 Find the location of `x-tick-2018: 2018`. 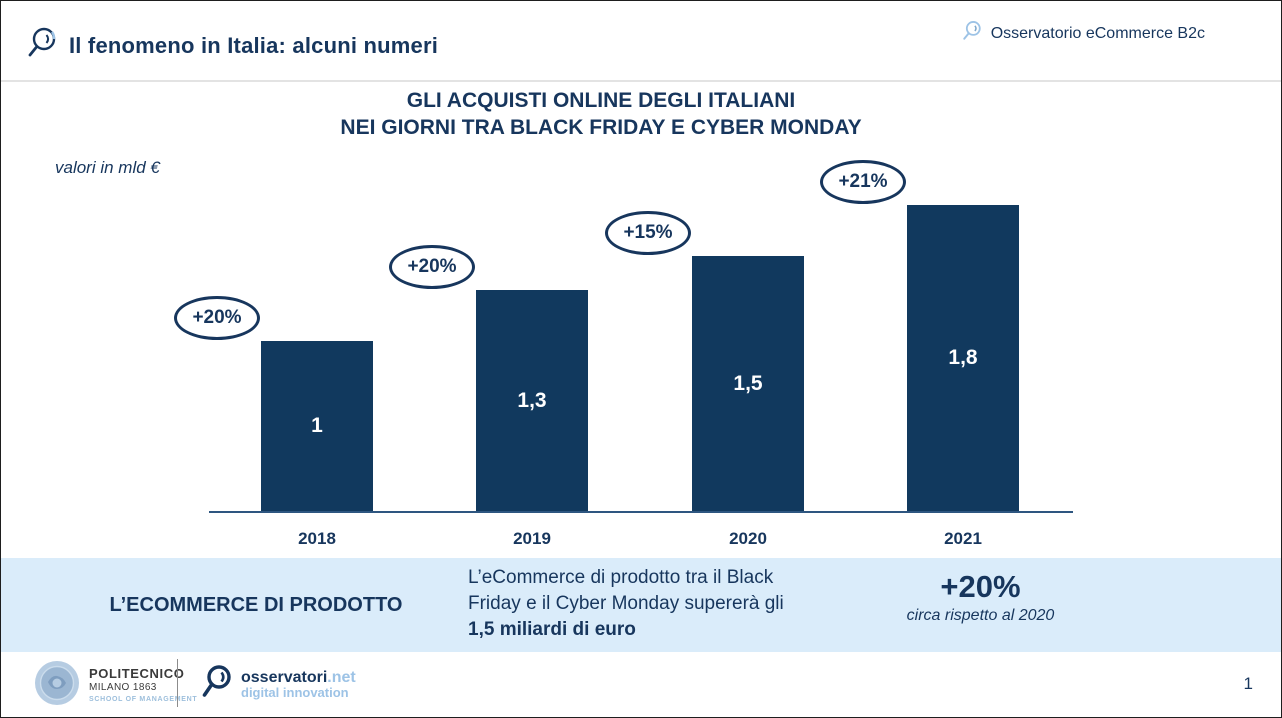

x-tick-2018: 2018 is located at coordinates (317, 538).